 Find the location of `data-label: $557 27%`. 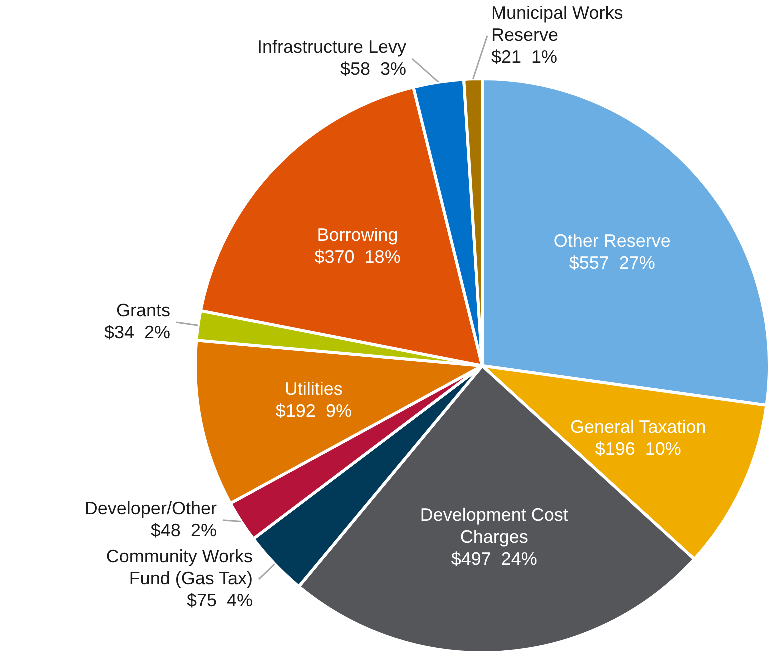

data-label: $557 27% is located at coordinates (612, 262).